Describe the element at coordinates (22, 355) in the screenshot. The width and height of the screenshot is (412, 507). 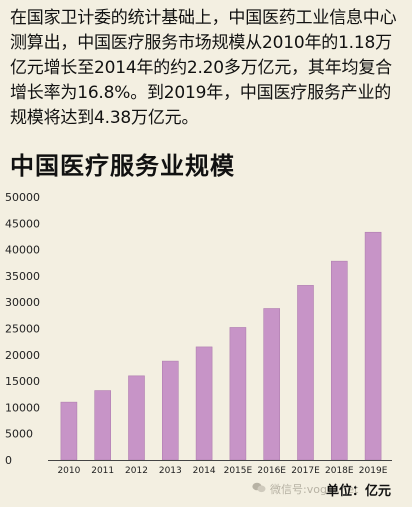
I see `y-tick-label: 20000` at that location.